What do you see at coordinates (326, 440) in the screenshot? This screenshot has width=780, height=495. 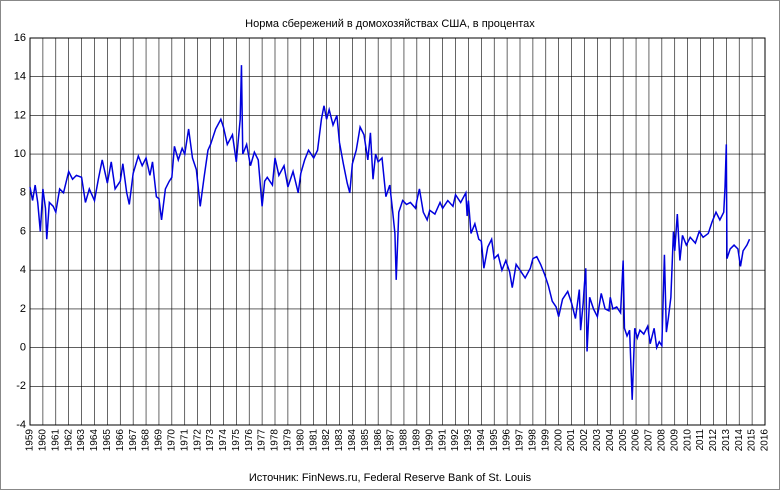 I see `x-tick-label: 1982` at bounding box center [326, 440].